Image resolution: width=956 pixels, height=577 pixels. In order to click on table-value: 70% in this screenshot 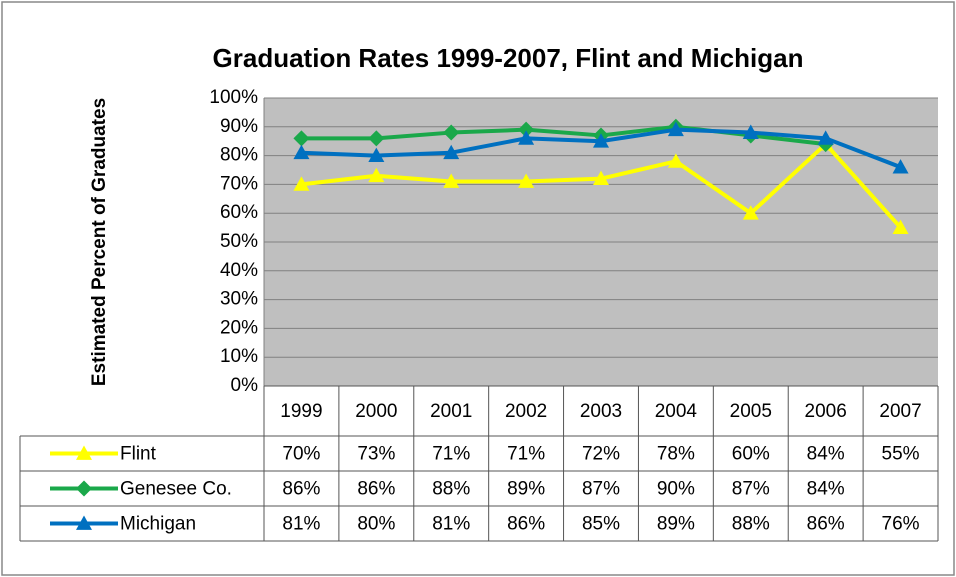, I will do `click(301, 454)`.